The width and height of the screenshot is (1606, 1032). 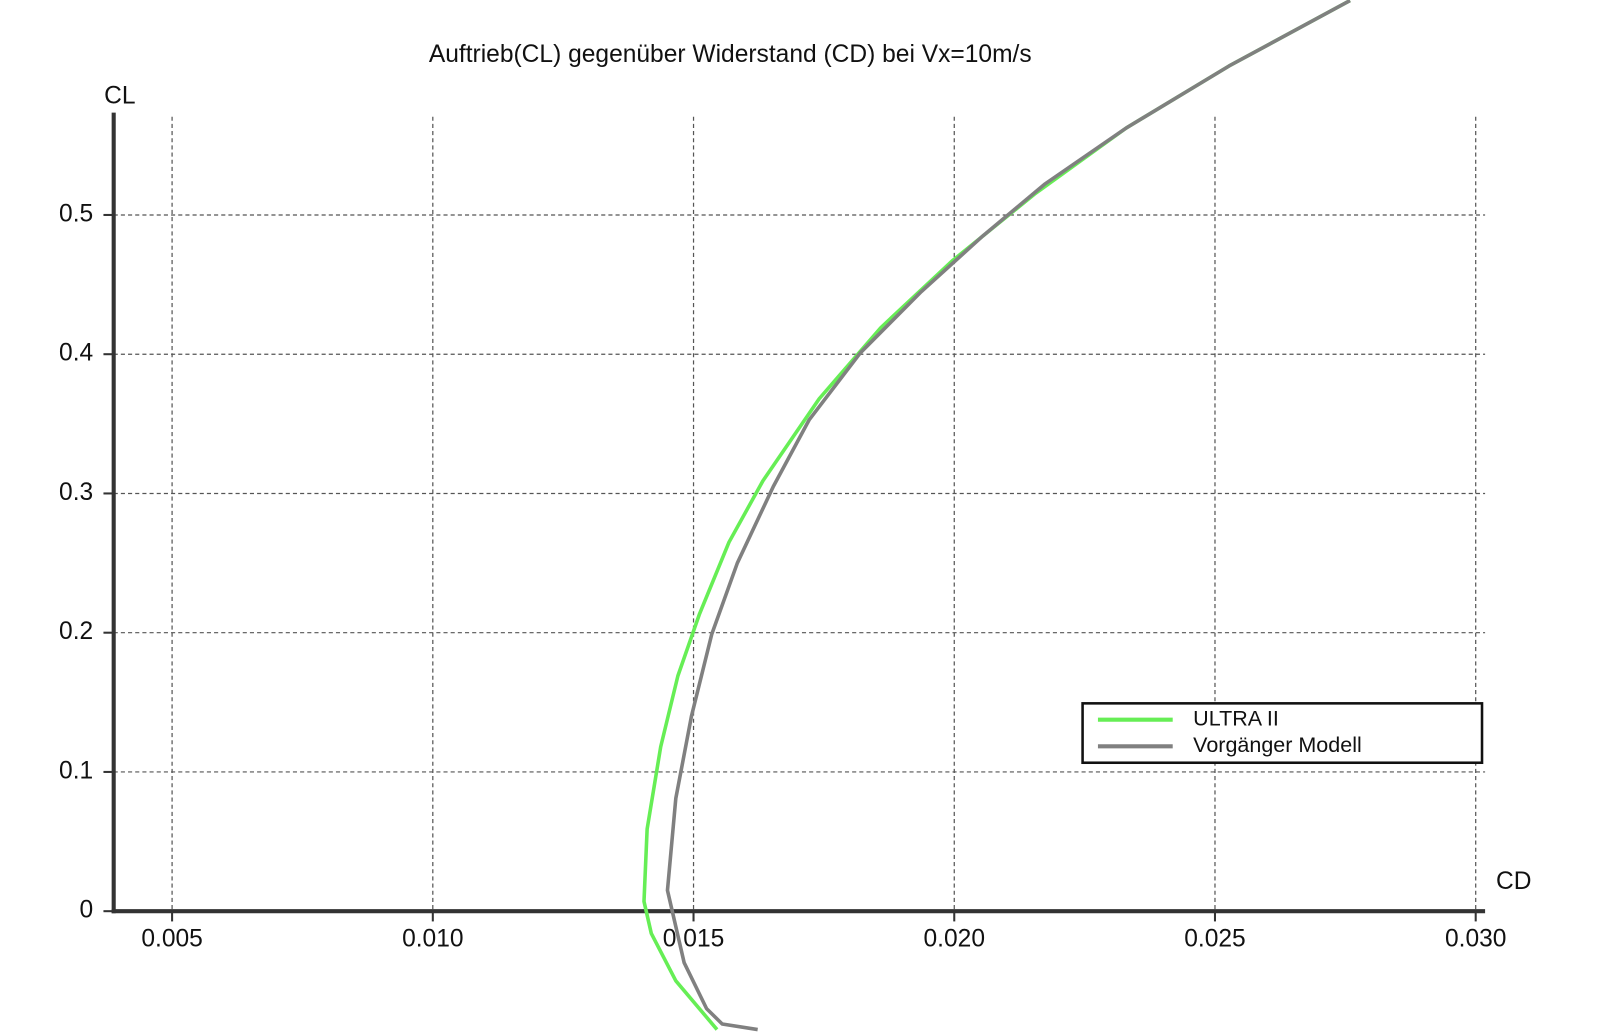 I want to click on legend-label: Vorgänger Modell, so click(x=1277, y=745).